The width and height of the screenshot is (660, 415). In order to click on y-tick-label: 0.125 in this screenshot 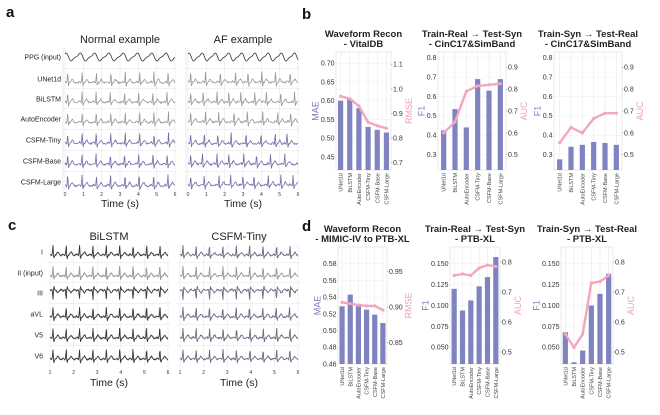, I will do `click(551, 285)`.